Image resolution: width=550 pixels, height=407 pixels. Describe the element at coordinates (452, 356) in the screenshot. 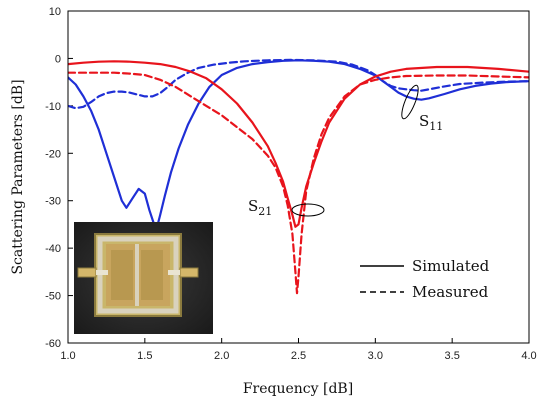

I see `x-tick-label: 3.5` at that location.